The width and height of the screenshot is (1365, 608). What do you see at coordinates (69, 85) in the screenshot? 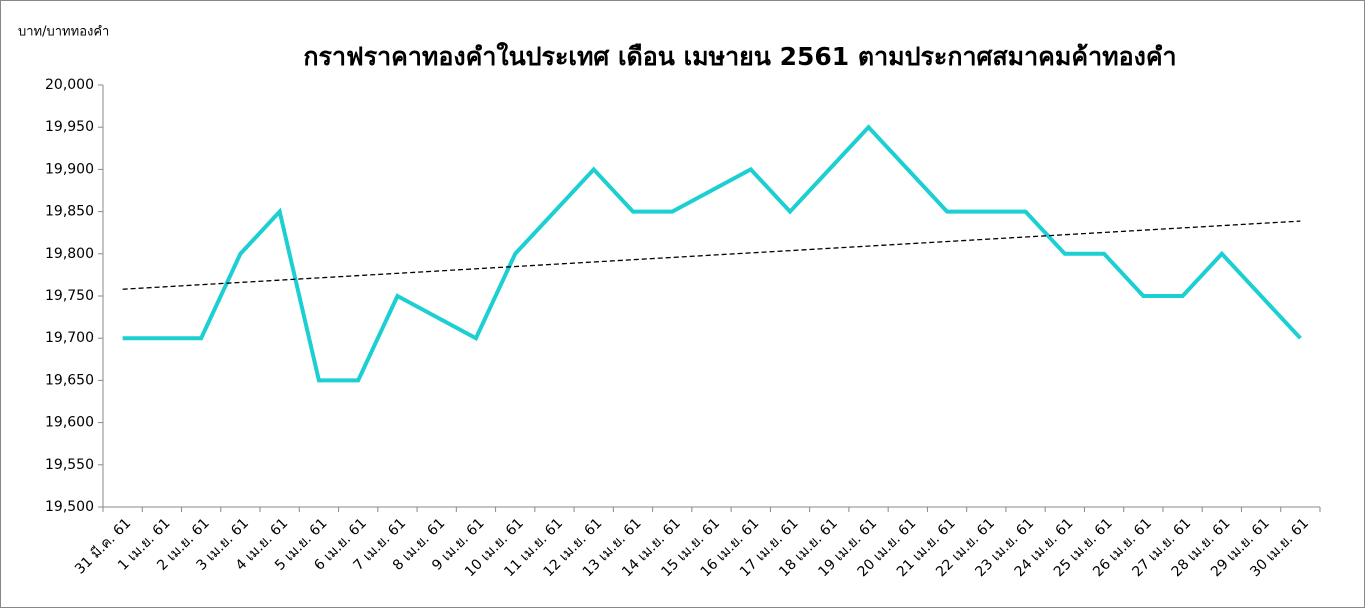
I see `y-tick-label: 20,000` at bounding box center [69, 85].